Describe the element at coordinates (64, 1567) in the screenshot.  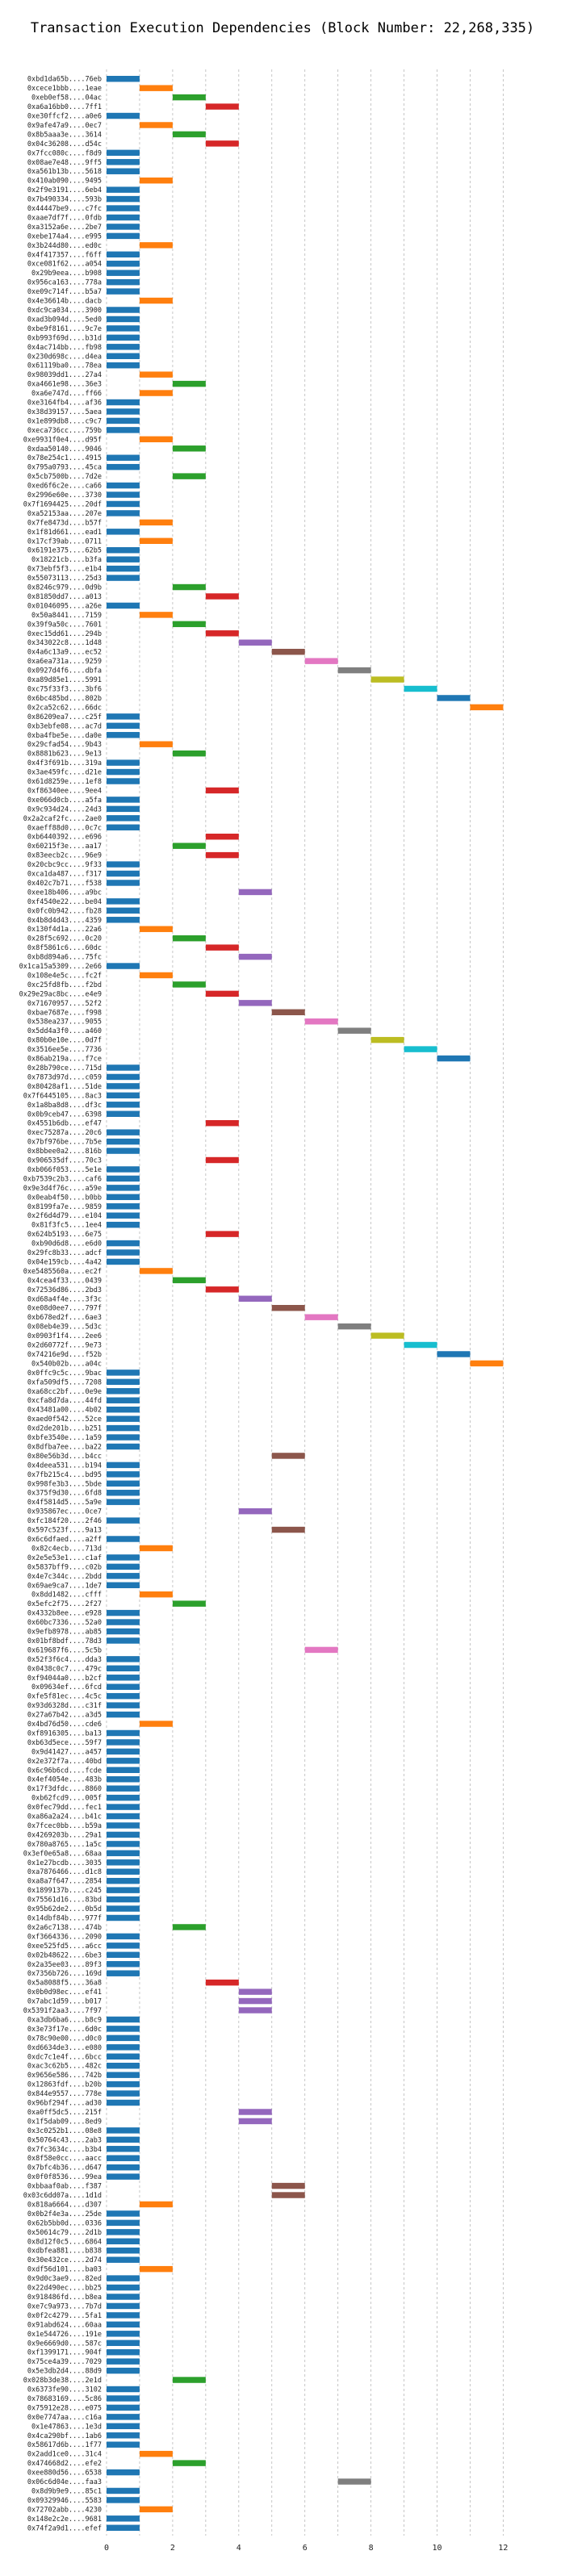
I see `y-tick-label: 0x5837bff9....c02b` at that location.